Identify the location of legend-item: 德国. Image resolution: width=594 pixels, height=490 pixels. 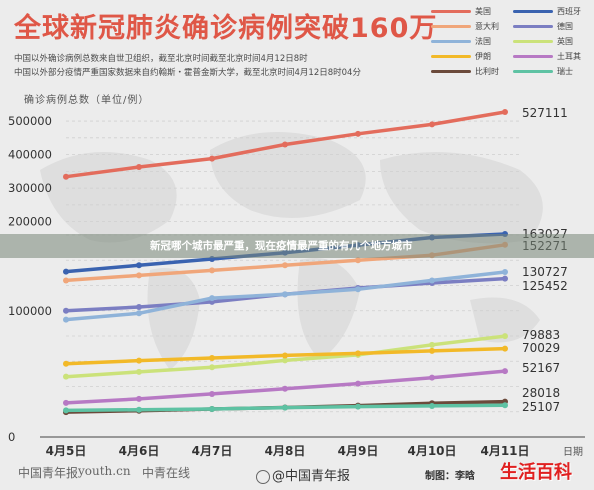
(543, 26).